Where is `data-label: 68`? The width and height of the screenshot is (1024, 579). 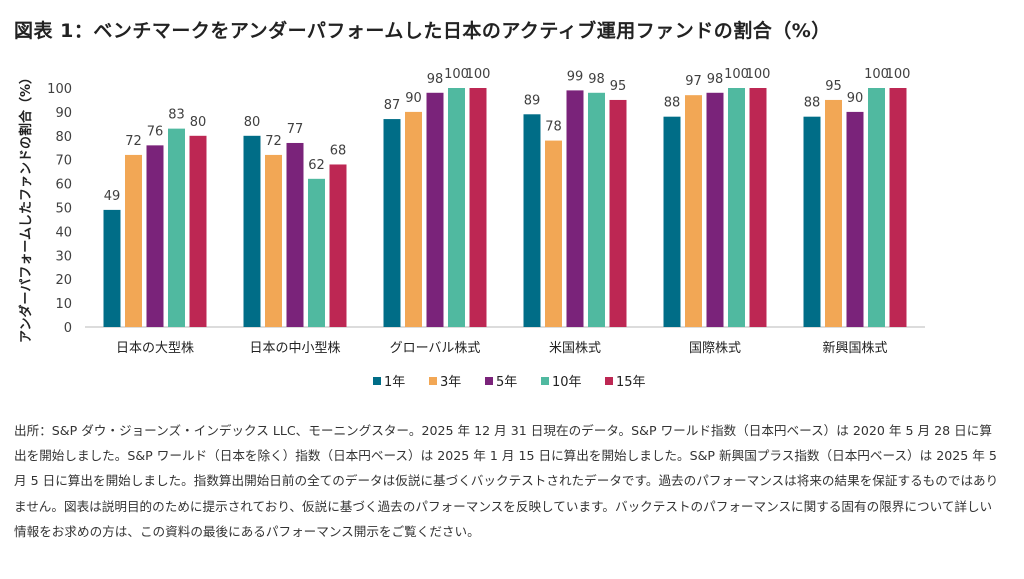 data-label: 68 is located at coordinates (338, 150).